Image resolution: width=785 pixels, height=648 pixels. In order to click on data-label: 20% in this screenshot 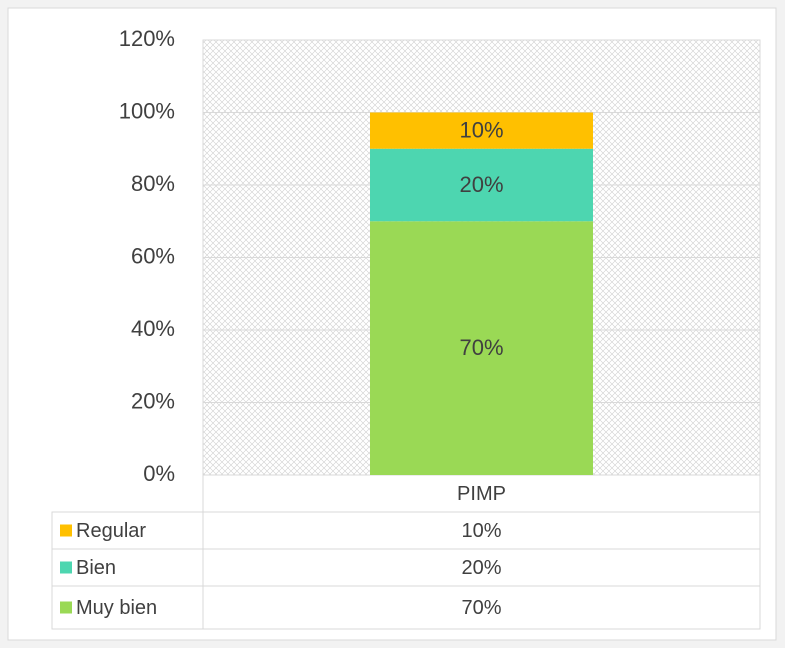, I will do `click(481, 184)`.